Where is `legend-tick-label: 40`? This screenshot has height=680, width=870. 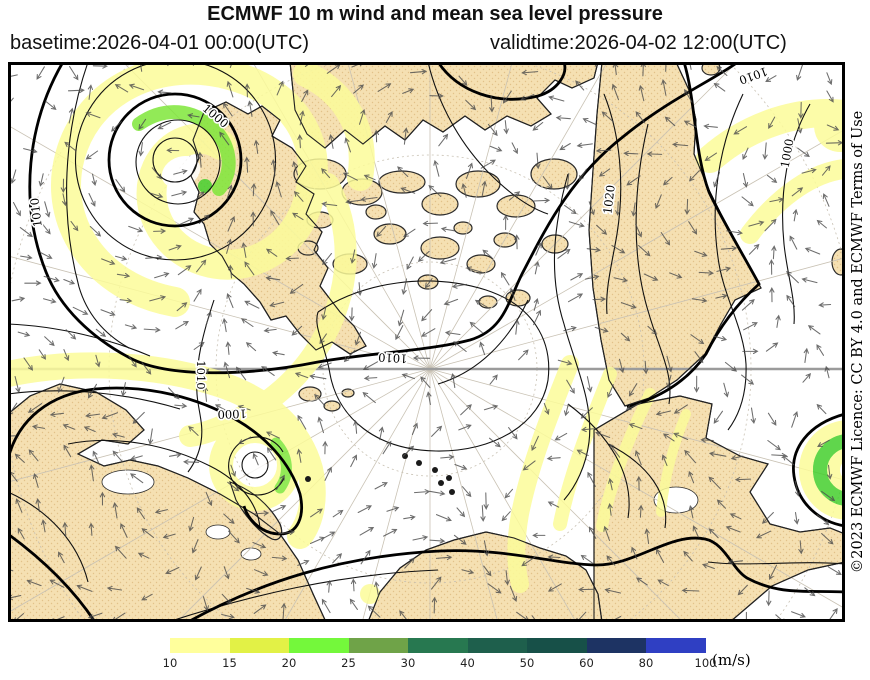
legend-tick-label: 40 is located at coordinates (467, 663).